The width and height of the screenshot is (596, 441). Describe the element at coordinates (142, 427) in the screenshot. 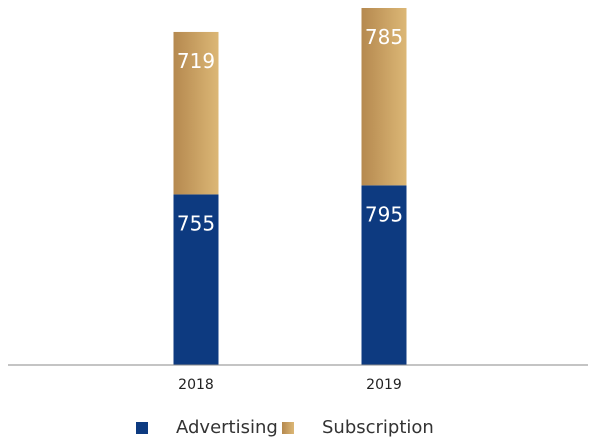

I see `legend-swatch-advertising` at that location.